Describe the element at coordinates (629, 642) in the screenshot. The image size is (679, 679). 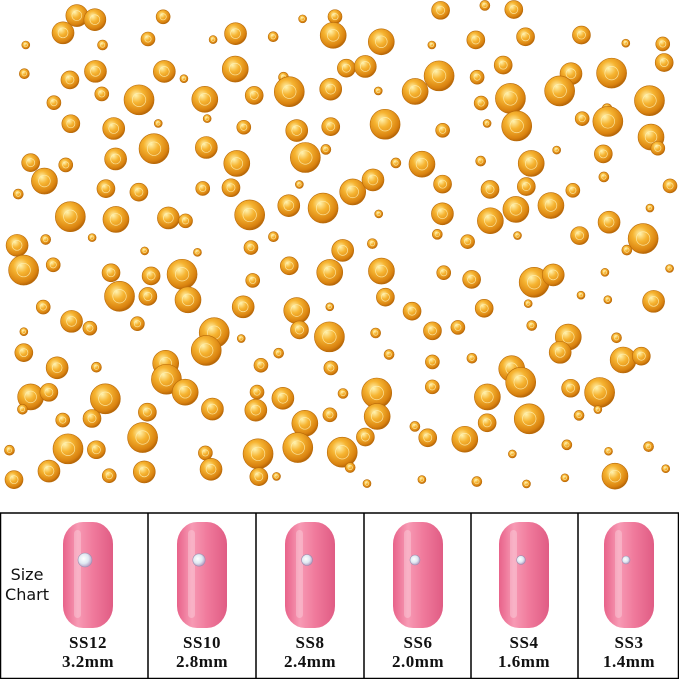
I see `size-code: SS3` at that location.